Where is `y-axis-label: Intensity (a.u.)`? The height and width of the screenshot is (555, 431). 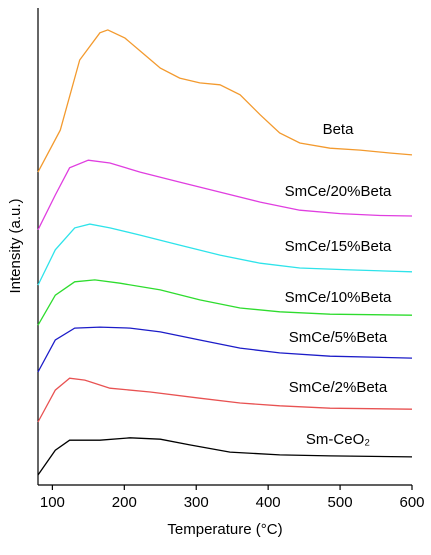
y-axis-label: Intensity (a.u.) is located at coordinates (15, 245).